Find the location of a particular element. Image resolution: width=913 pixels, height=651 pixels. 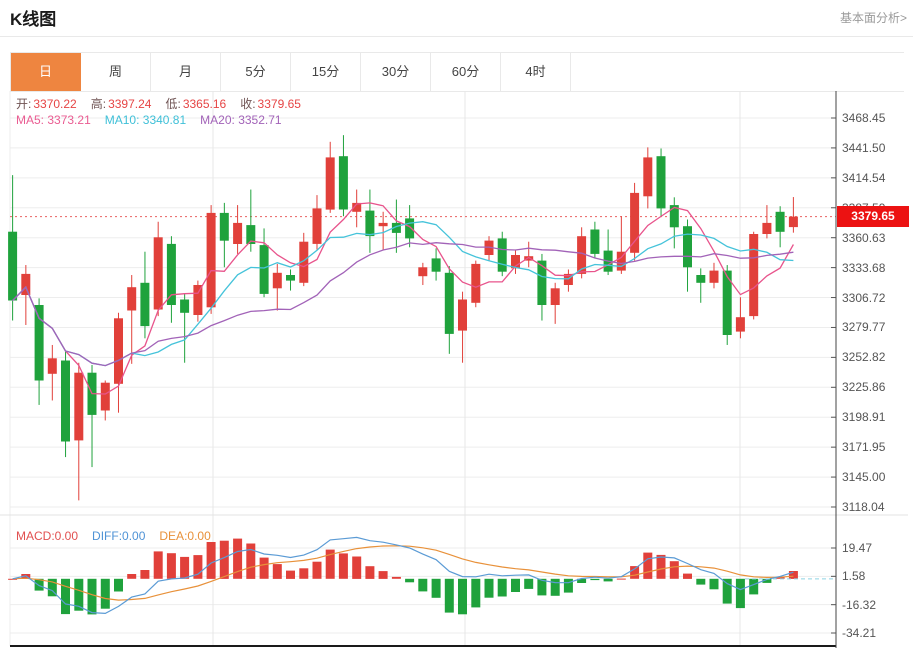

macd-axis-label: -16.32 is located at coordinates (859, 604).